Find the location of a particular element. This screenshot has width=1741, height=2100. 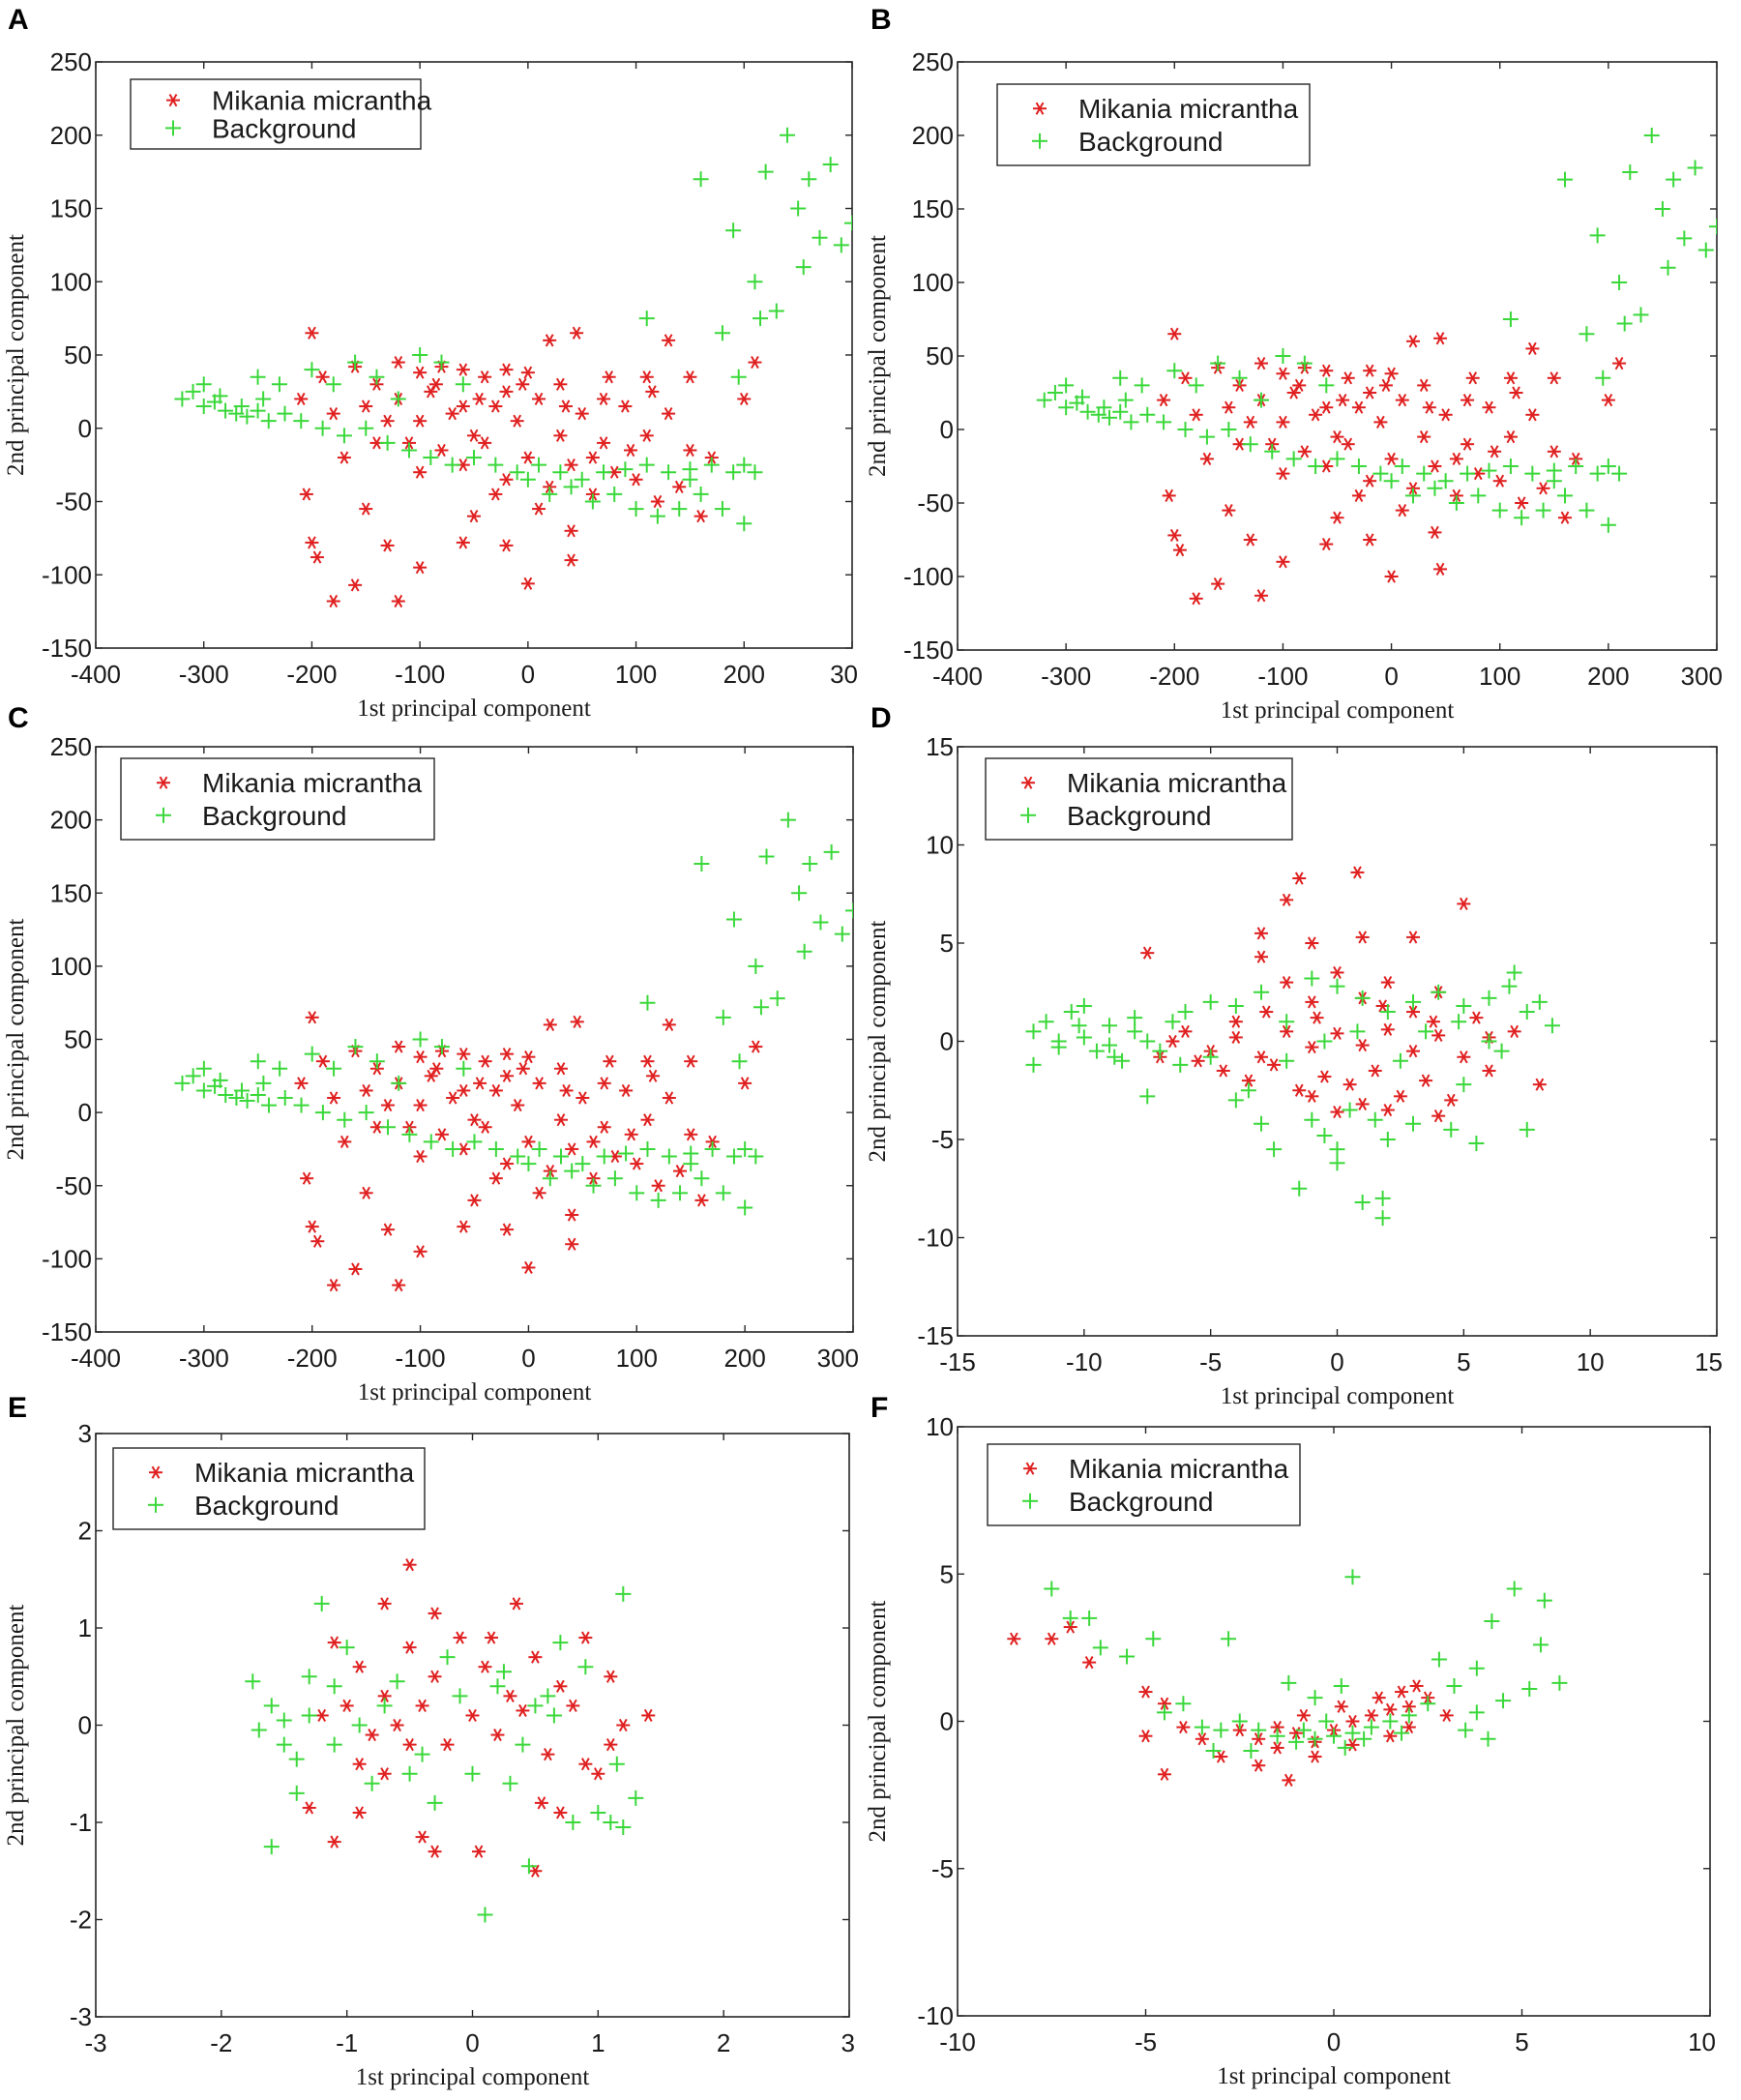

y-tick-label: 200 is located at coordinates (71, 820).